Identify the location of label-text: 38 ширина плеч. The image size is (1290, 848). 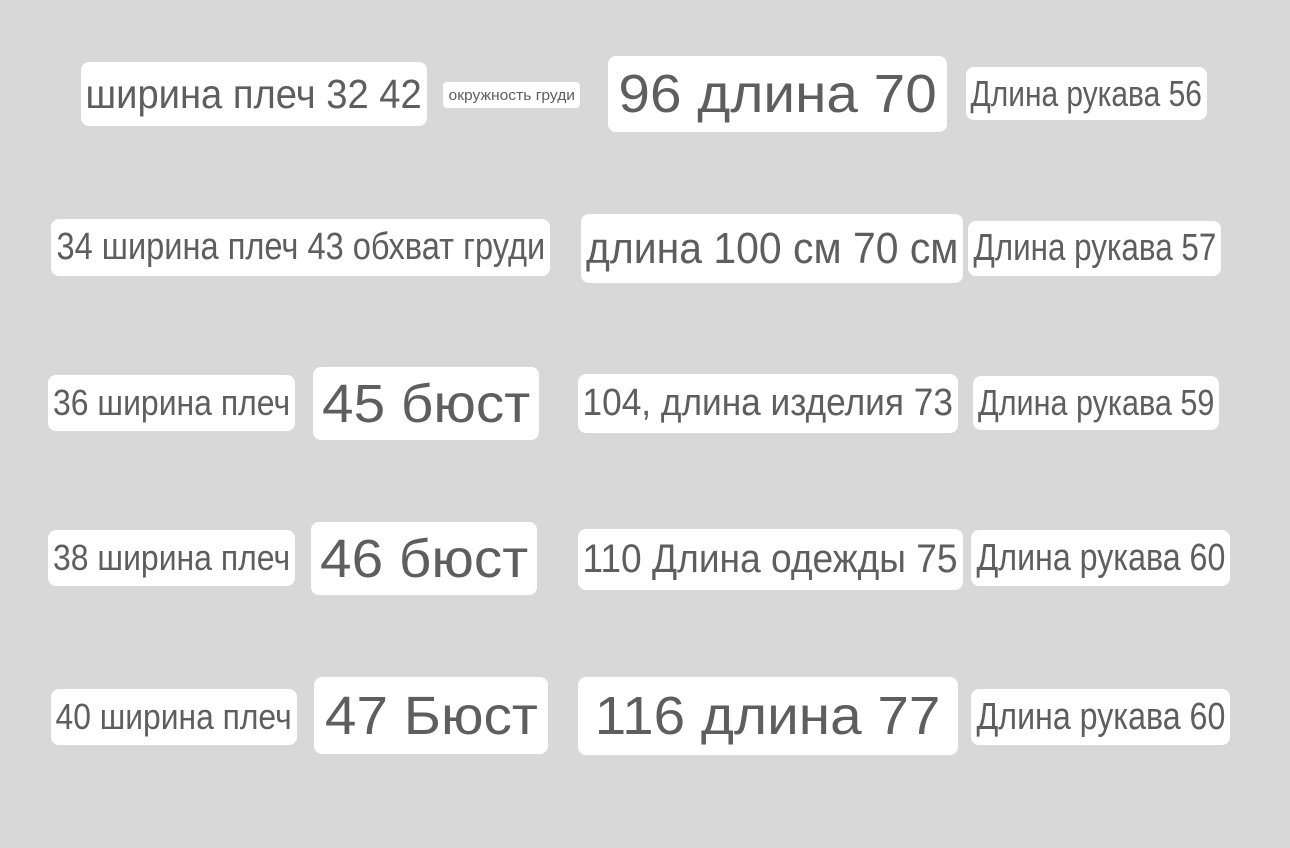
(171, 557).